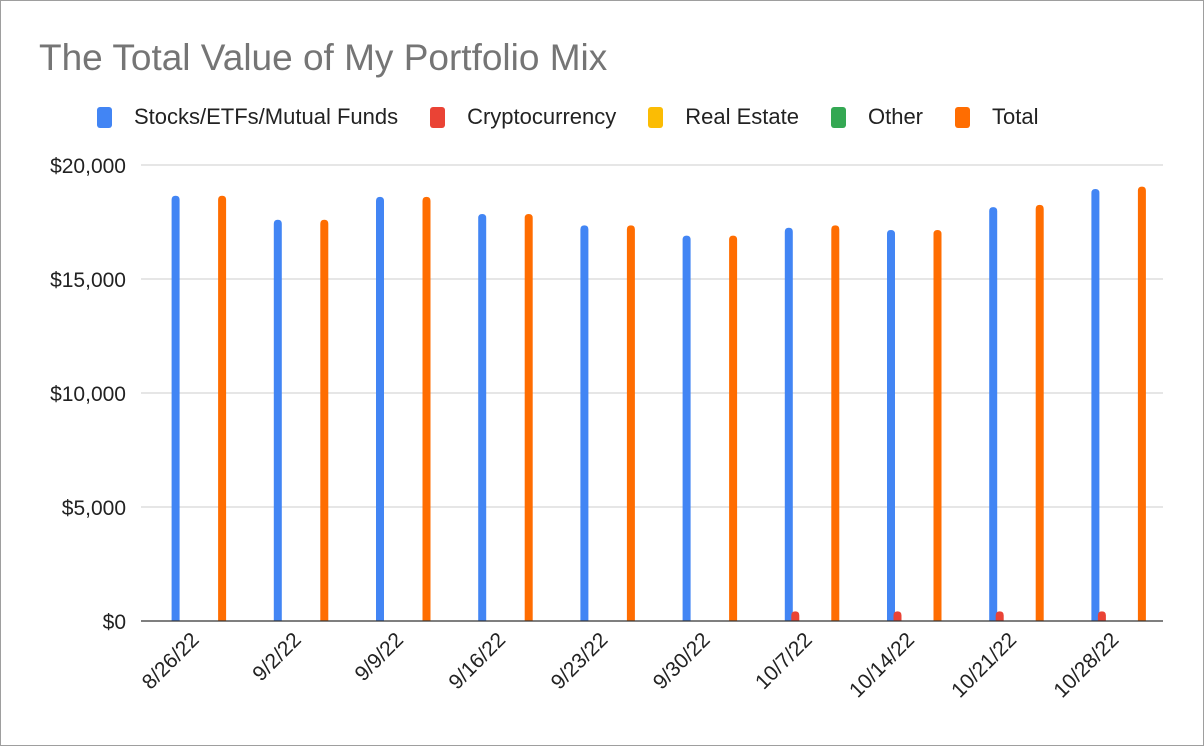  I want to click on legend-item: Real Estate, so click(723, 117).